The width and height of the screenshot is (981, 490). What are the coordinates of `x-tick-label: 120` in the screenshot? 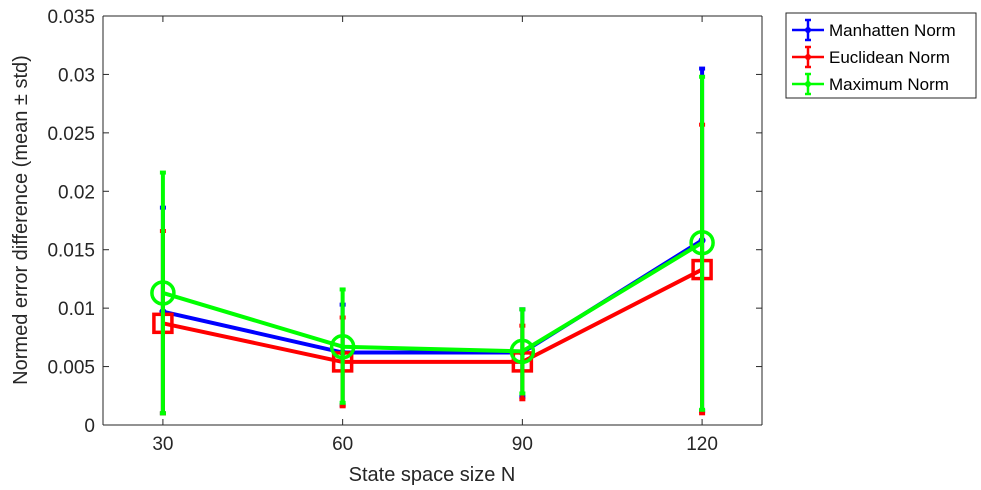 It's located at (702, 444).